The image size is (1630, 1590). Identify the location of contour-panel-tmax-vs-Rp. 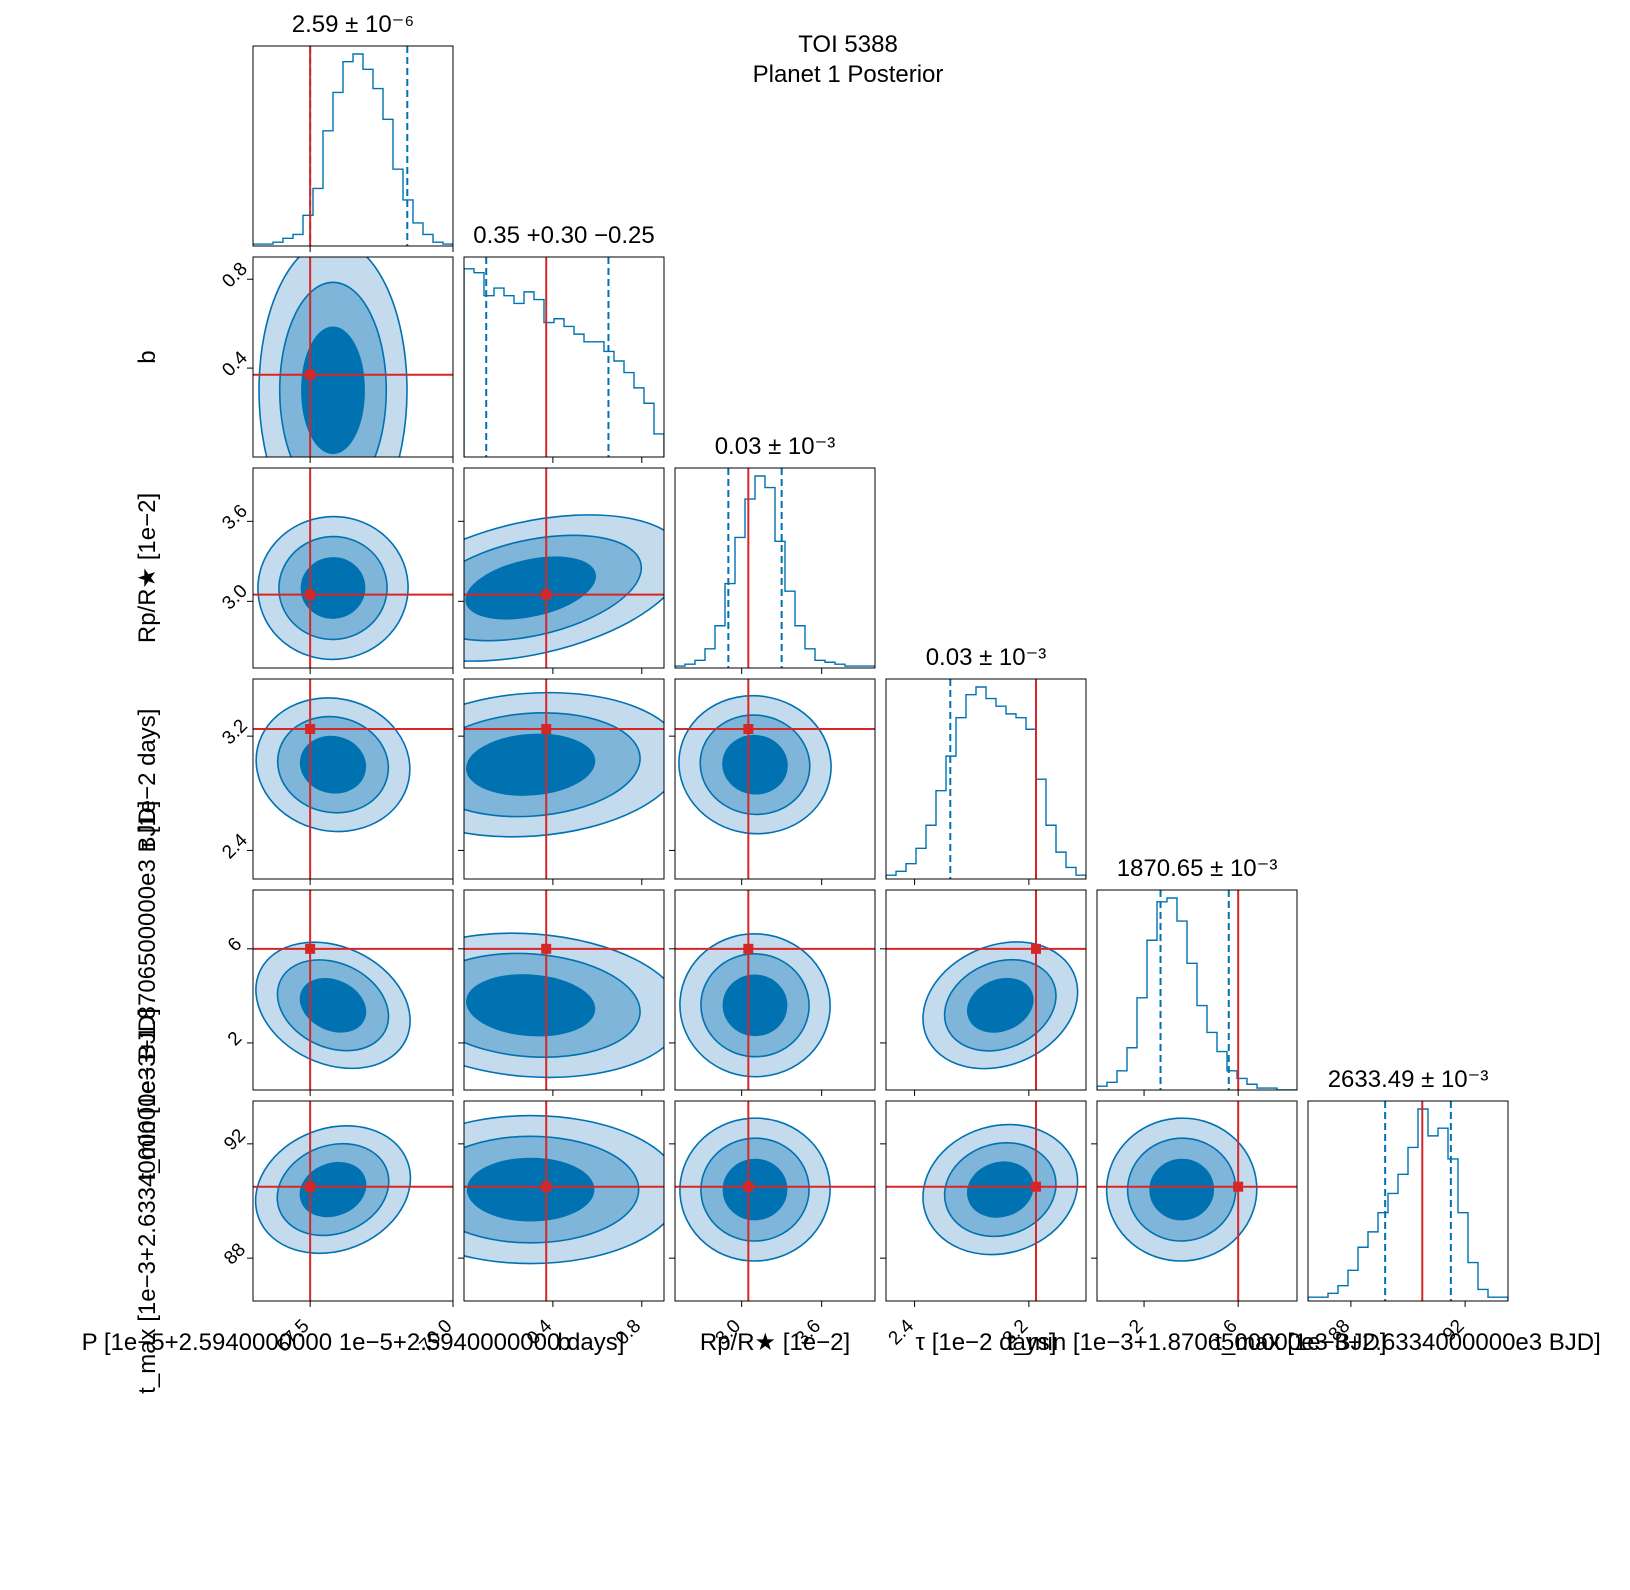
(775, 1201).